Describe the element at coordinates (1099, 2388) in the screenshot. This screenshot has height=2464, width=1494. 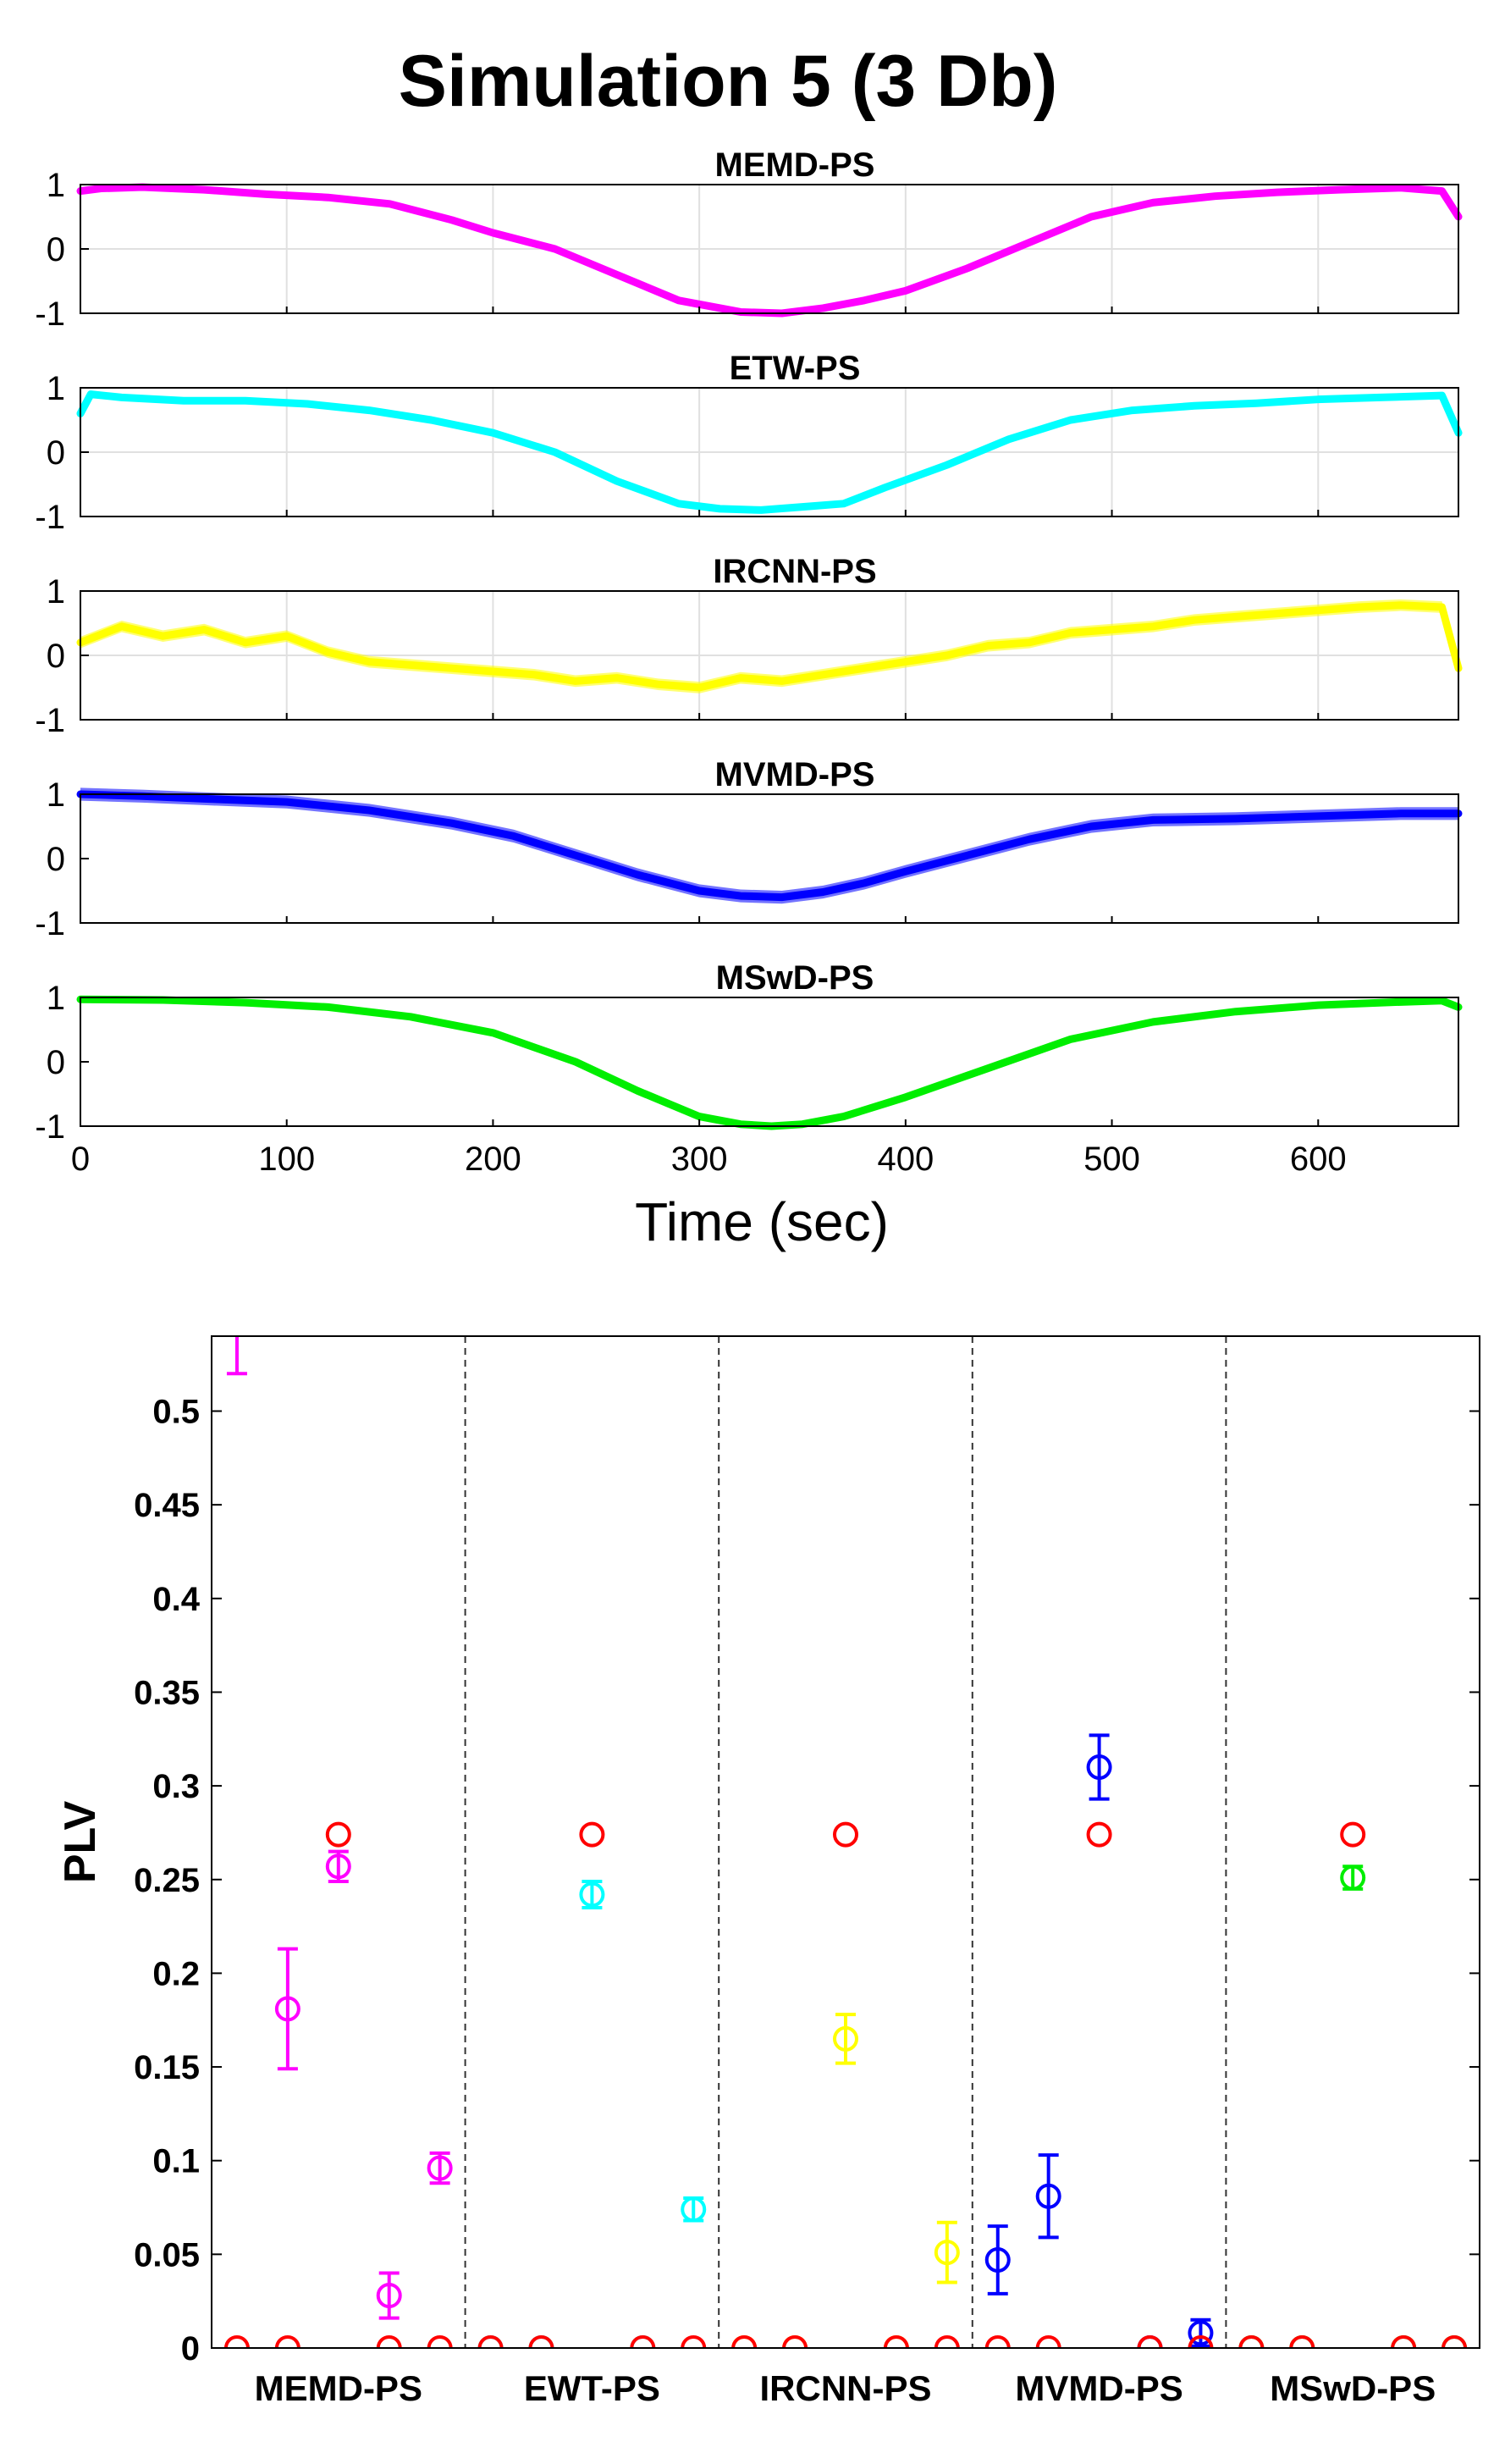
I see `group-label: MVMD-PS` at that location.